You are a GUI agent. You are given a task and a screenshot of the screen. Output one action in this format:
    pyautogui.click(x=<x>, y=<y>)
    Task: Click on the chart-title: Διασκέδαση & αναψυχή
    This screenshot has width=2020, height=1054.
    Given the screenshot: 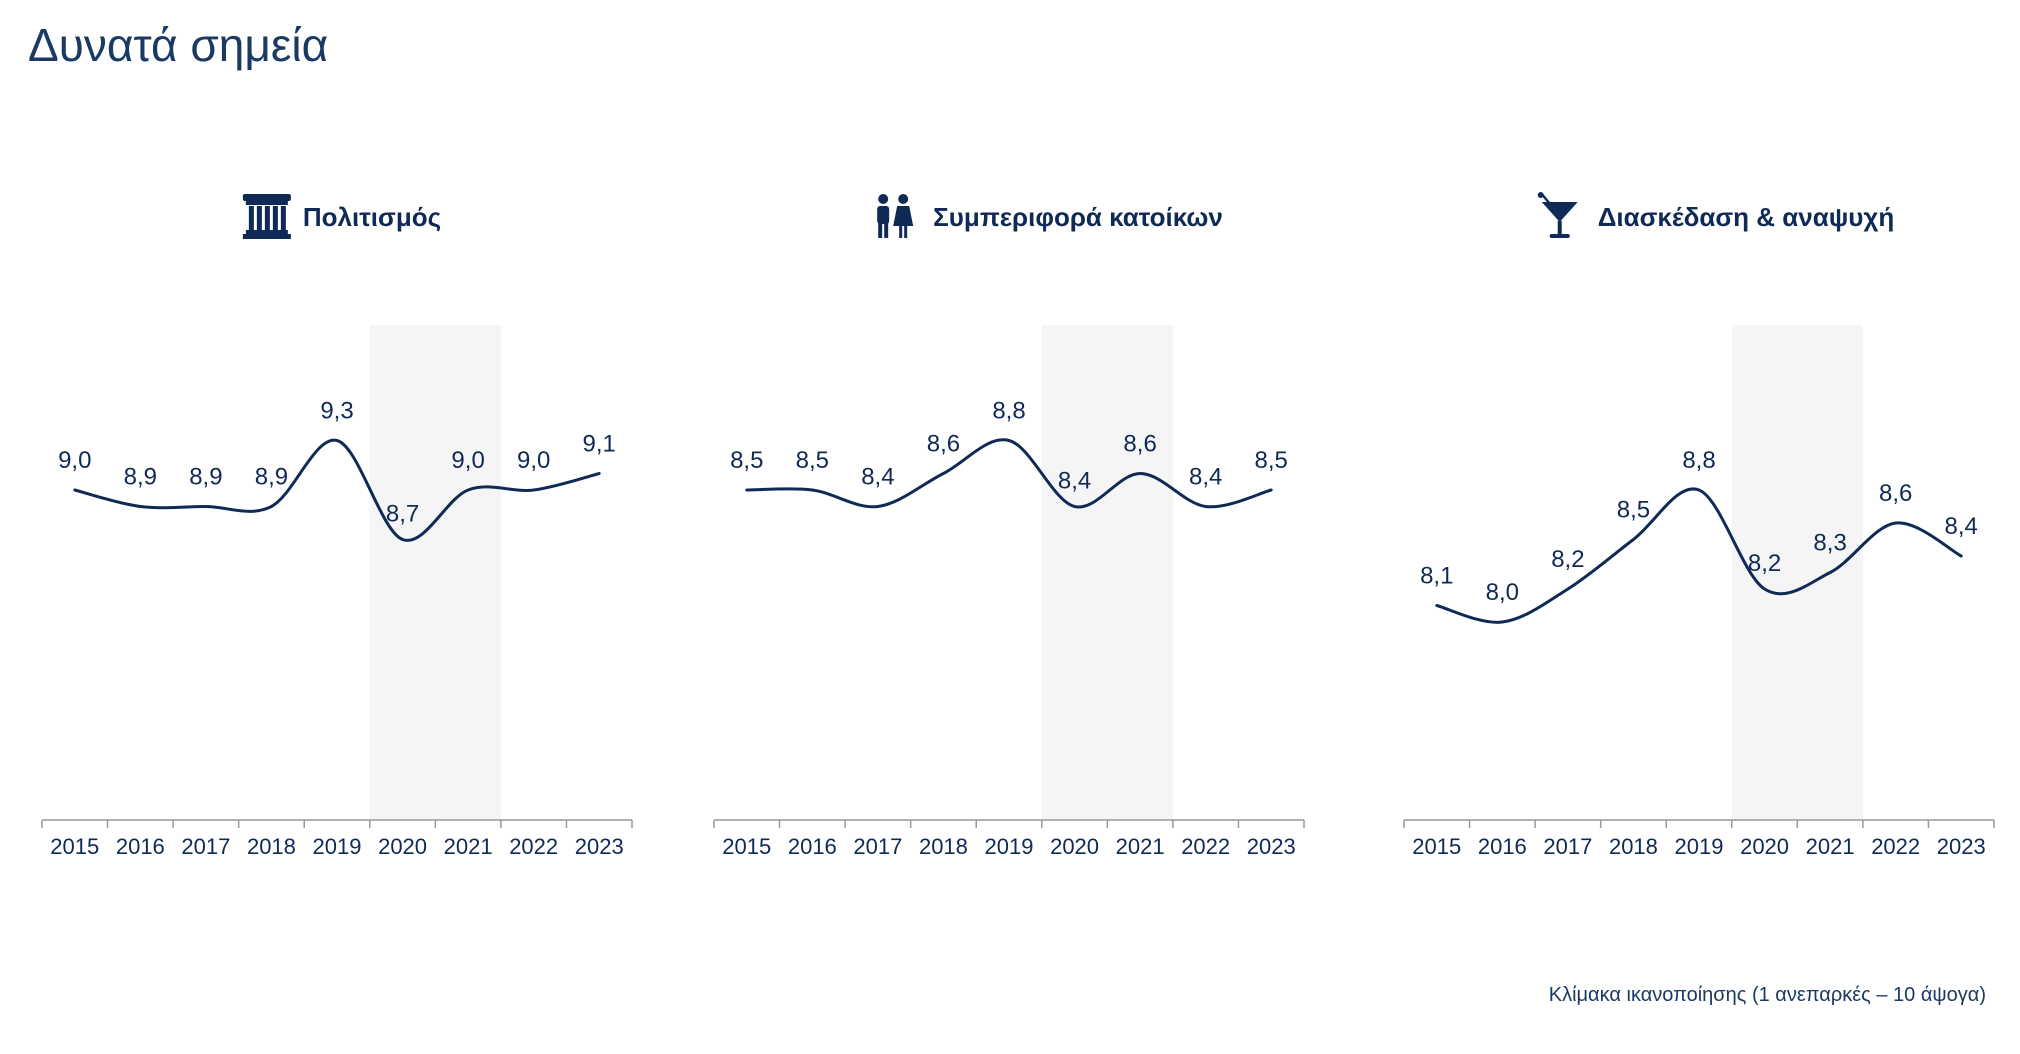 What is the action you would take?
    pyautogui.click(x=1746, y=217)
    